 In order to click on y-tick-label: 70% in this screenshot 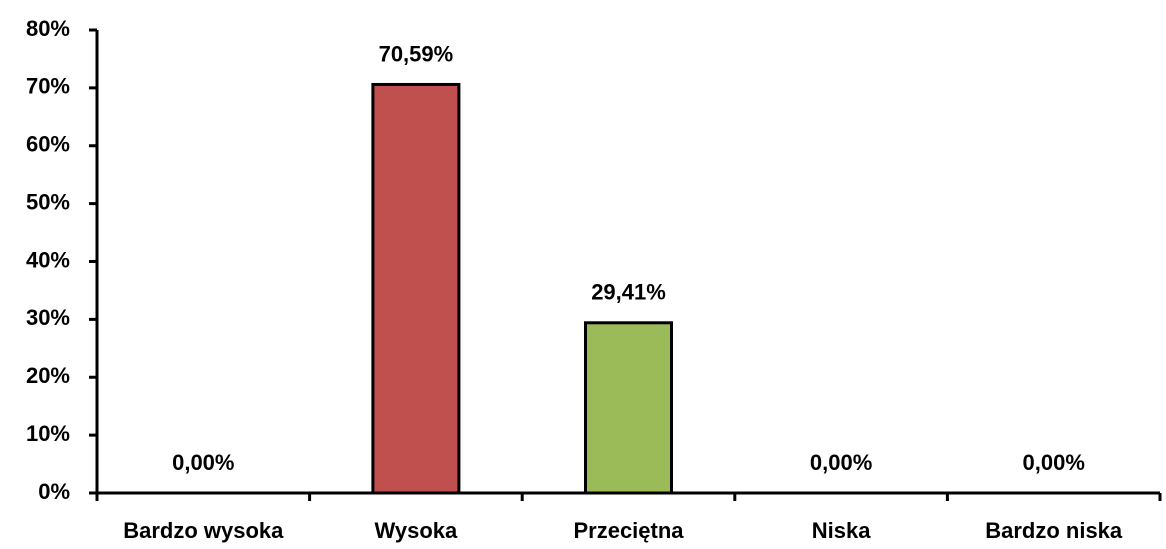, I will do `click(48, 86)`.